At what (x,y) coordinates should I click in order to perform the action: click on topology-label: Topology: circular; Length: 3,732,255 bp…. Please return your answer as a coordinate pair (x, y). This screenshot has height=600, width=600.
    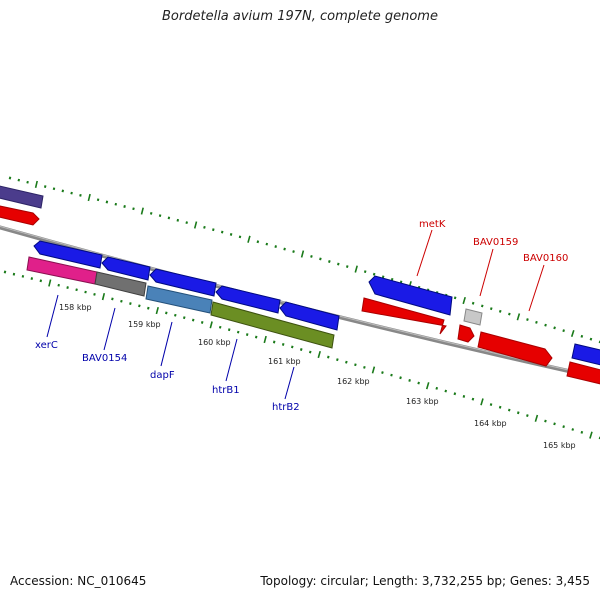
    Looking at the image, I should click on (425, 581).